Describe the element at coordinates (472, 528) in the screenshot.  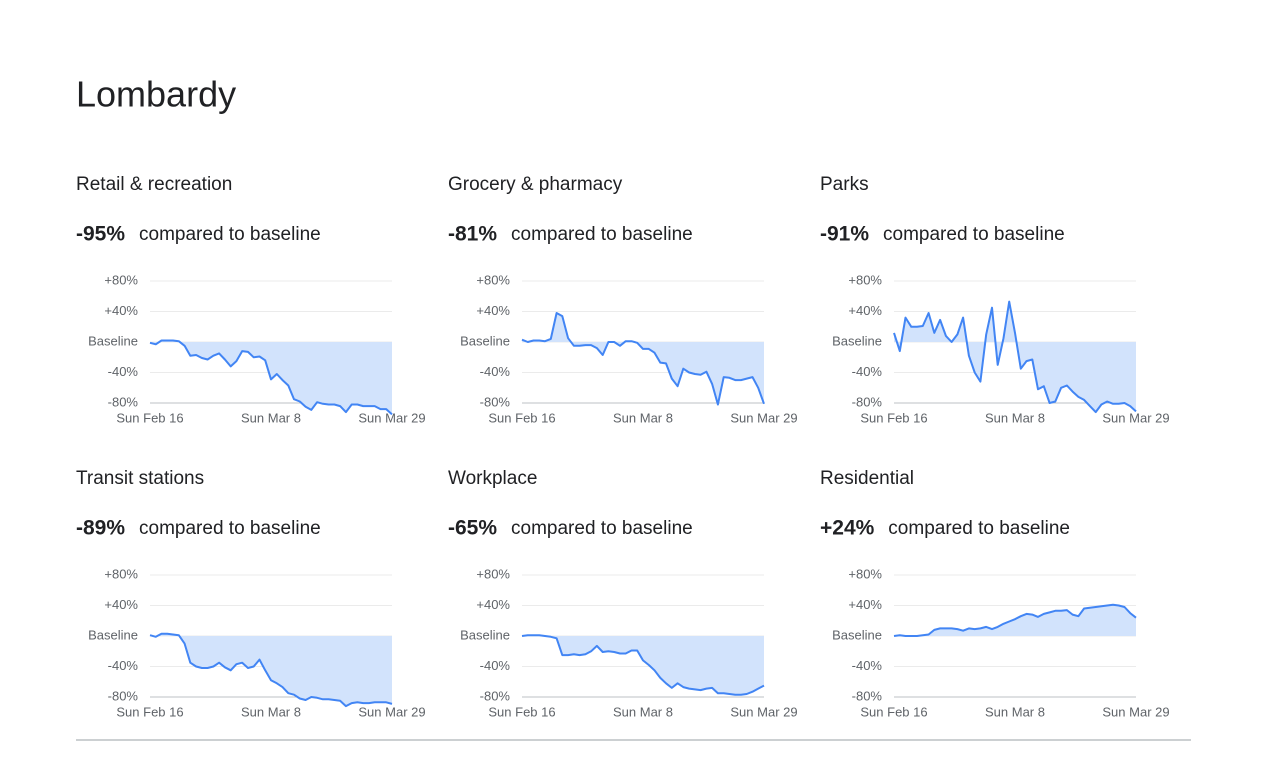
I see `summary-value: -65%` at that location.